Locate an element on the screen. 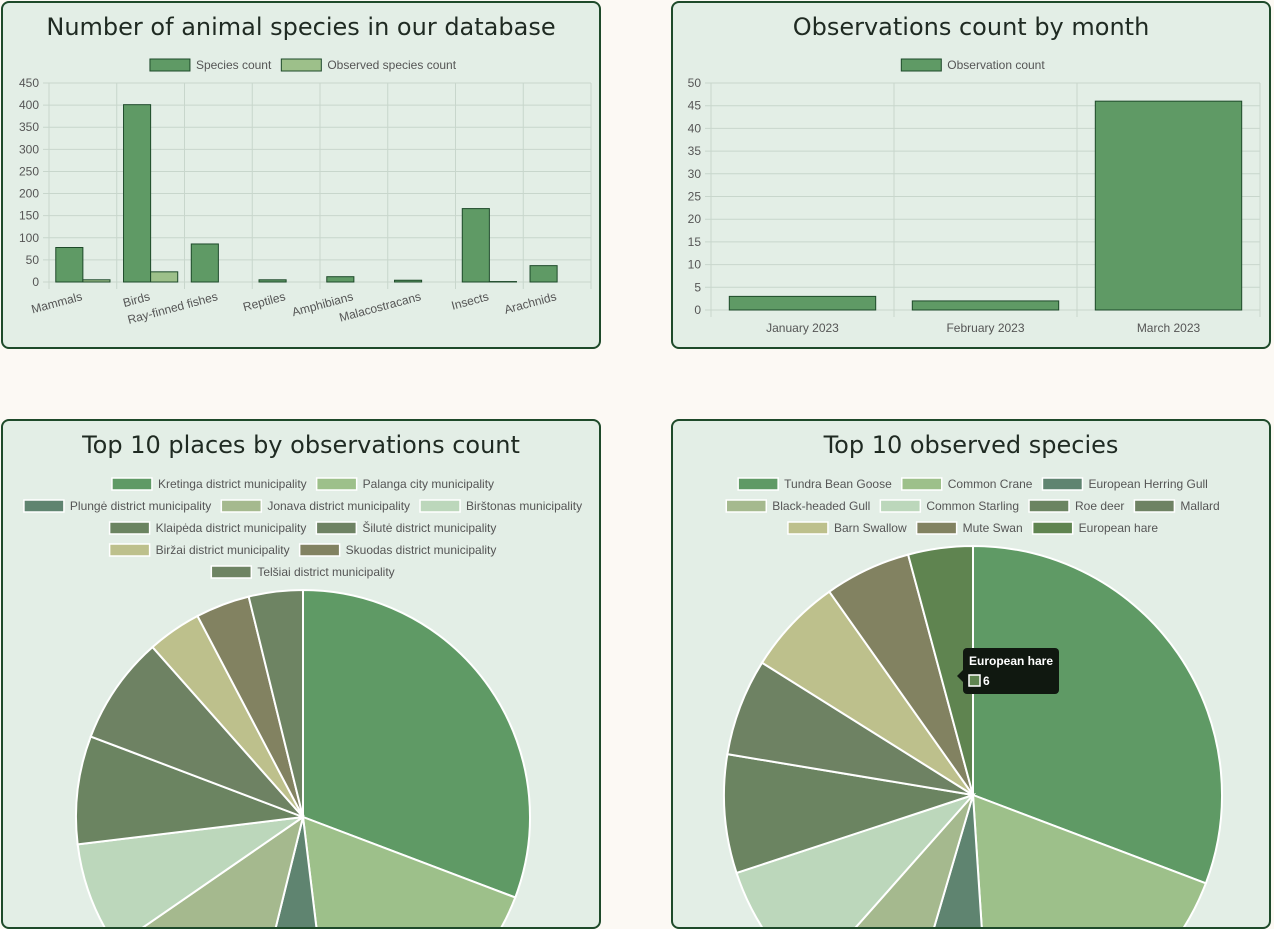 The height and width of the screenshot is (929, 1274). y-tick-label: 5 is located at coordinates (697, 287).